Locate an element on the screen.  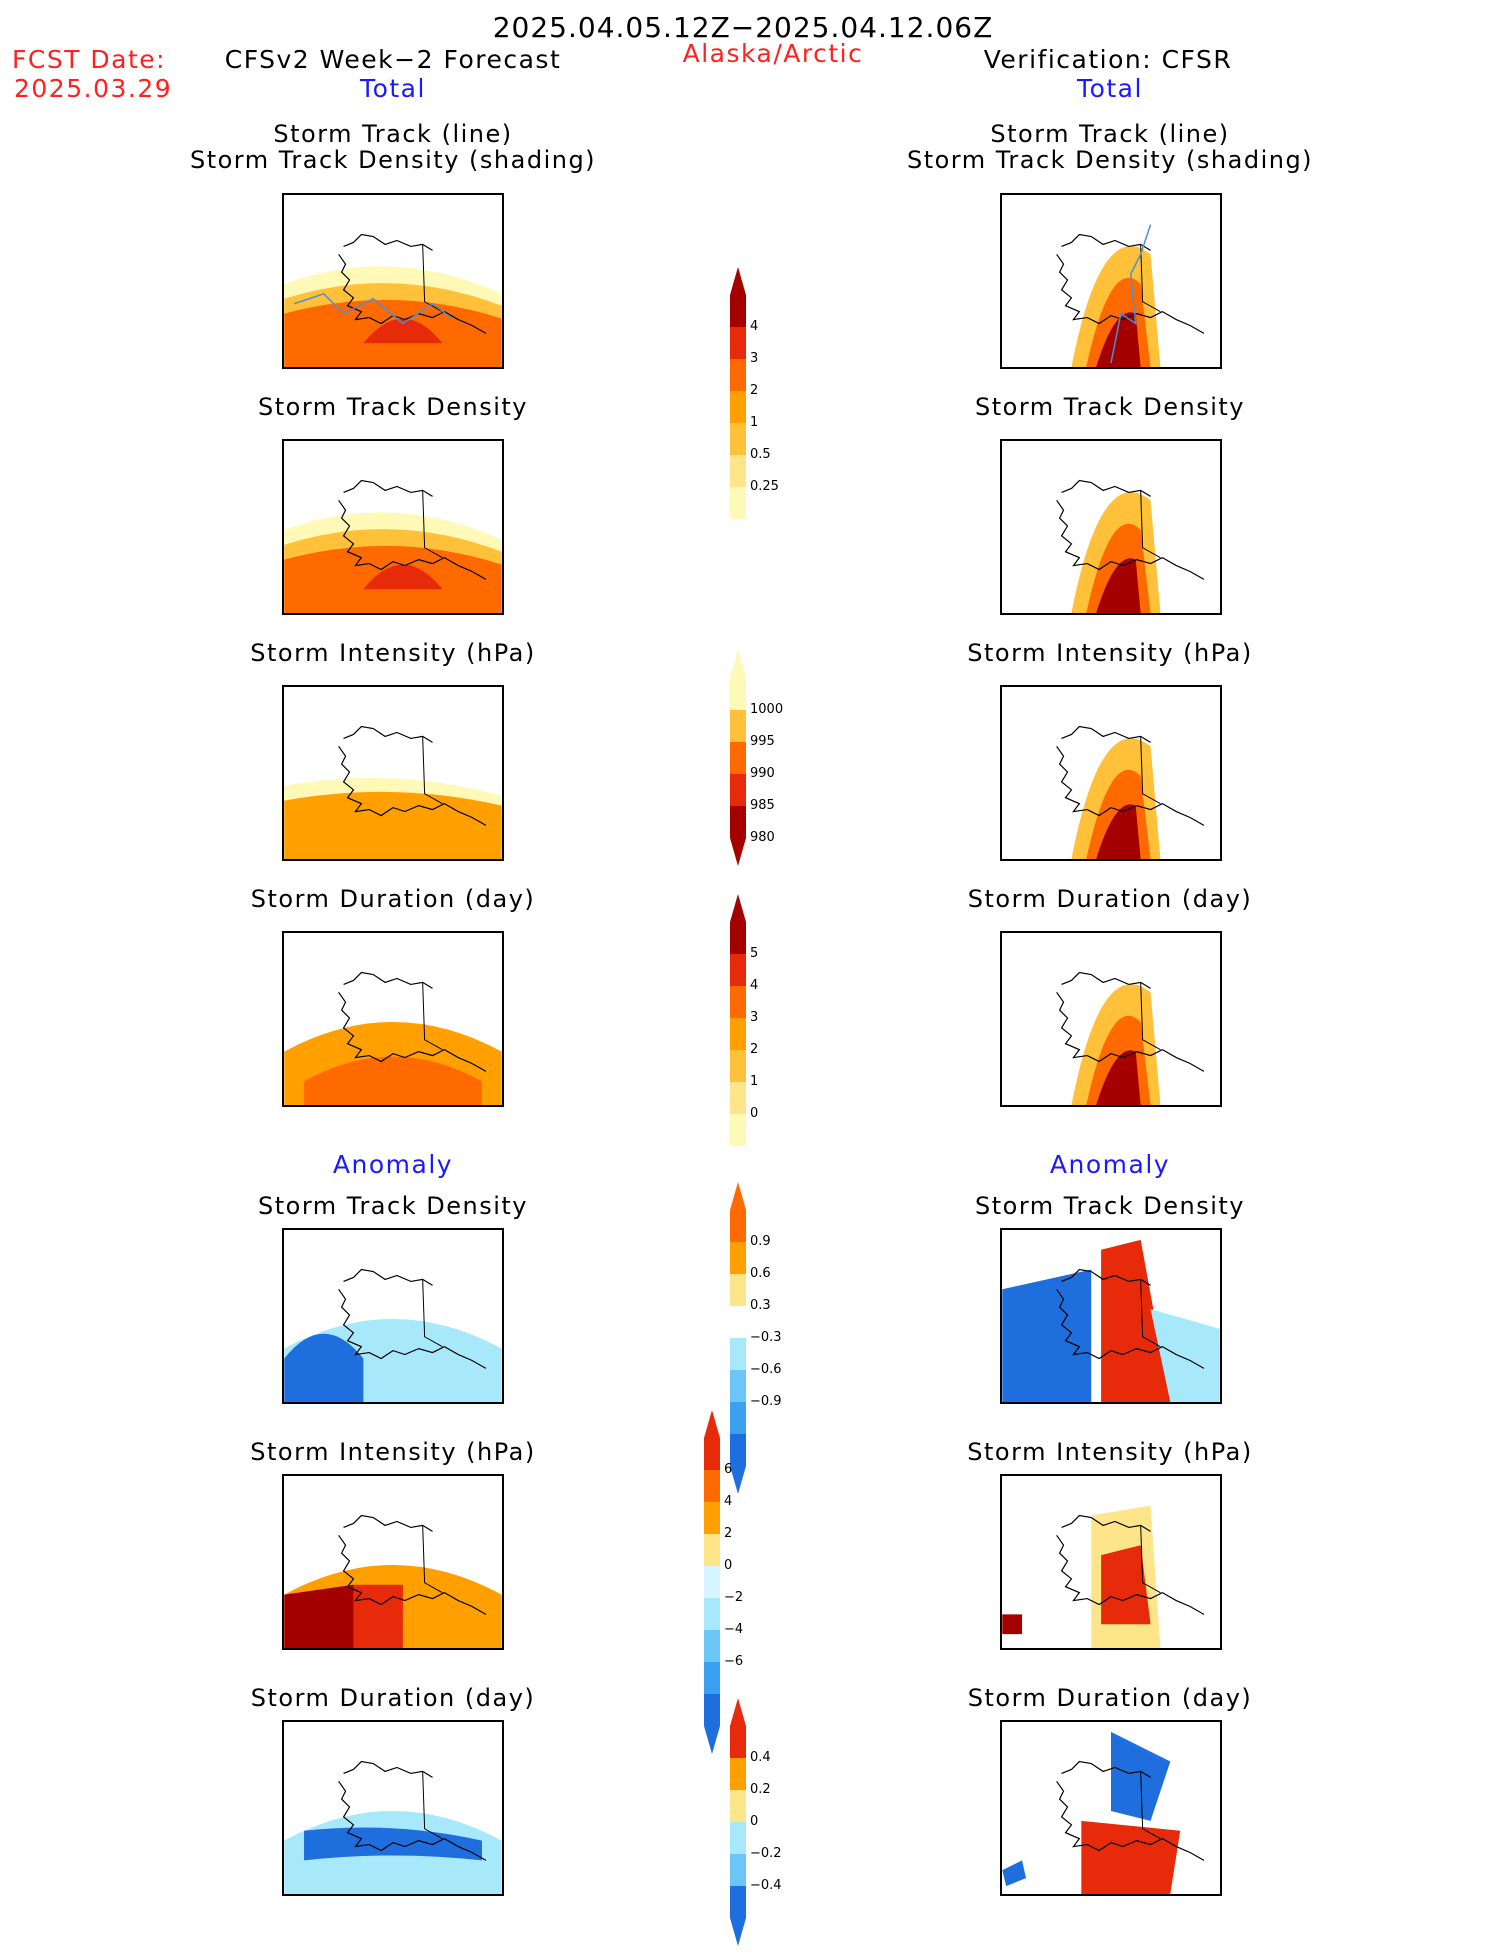
left-anomaly-label: Anomaly is located at coordinates (393, 1164).